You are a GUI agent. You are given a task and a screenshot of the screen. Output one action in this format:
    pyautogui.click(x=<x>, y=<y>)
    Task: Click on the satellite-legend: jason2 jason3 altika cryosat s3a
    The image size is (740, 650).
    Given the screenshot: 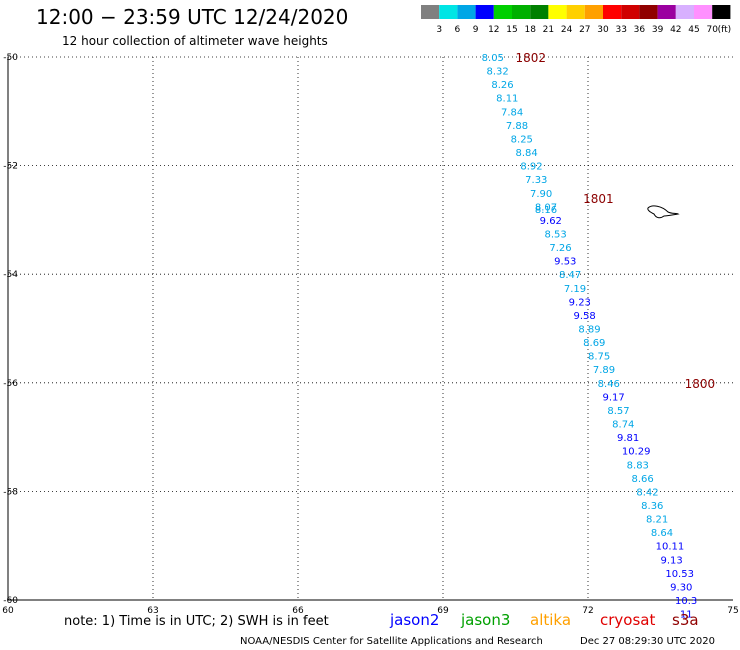 What is the action you would take?
    pyautogui.click(x=544, y=620)
    